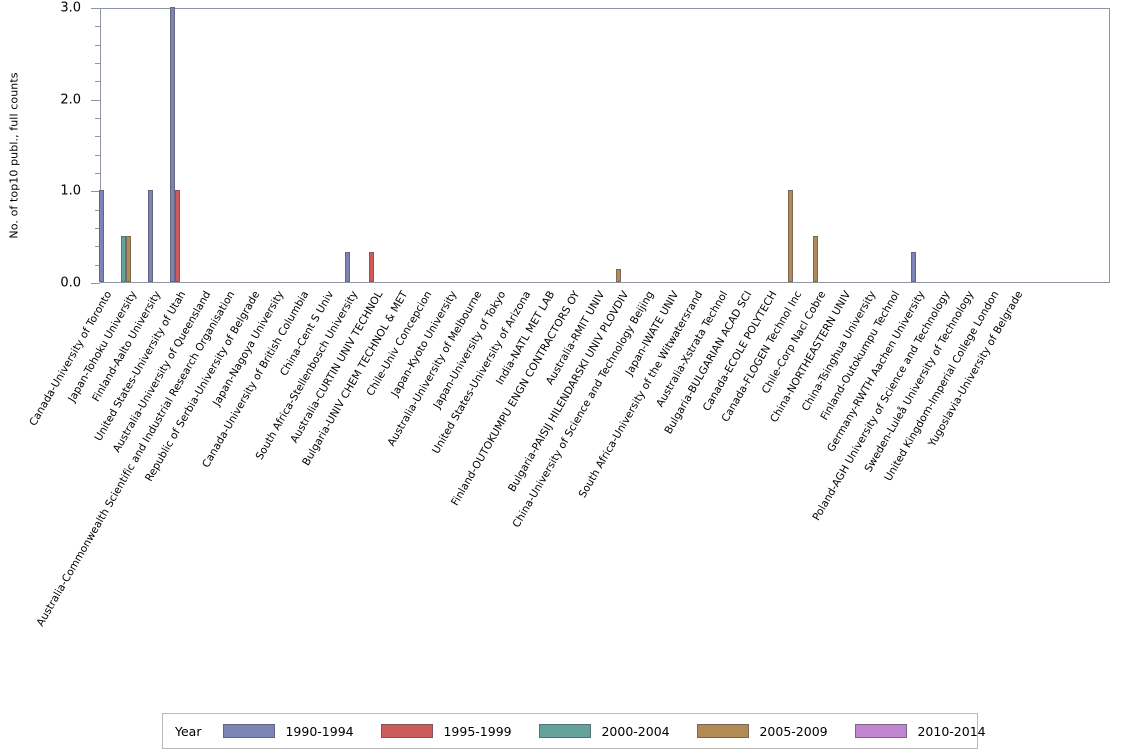 Image resolution: width=1134 pixels, height=756 pixels. What do you see at coordinates (70, 8) in the screenshot?
I see `y-tick-label: 3.0` at bounding box center [70, 8].